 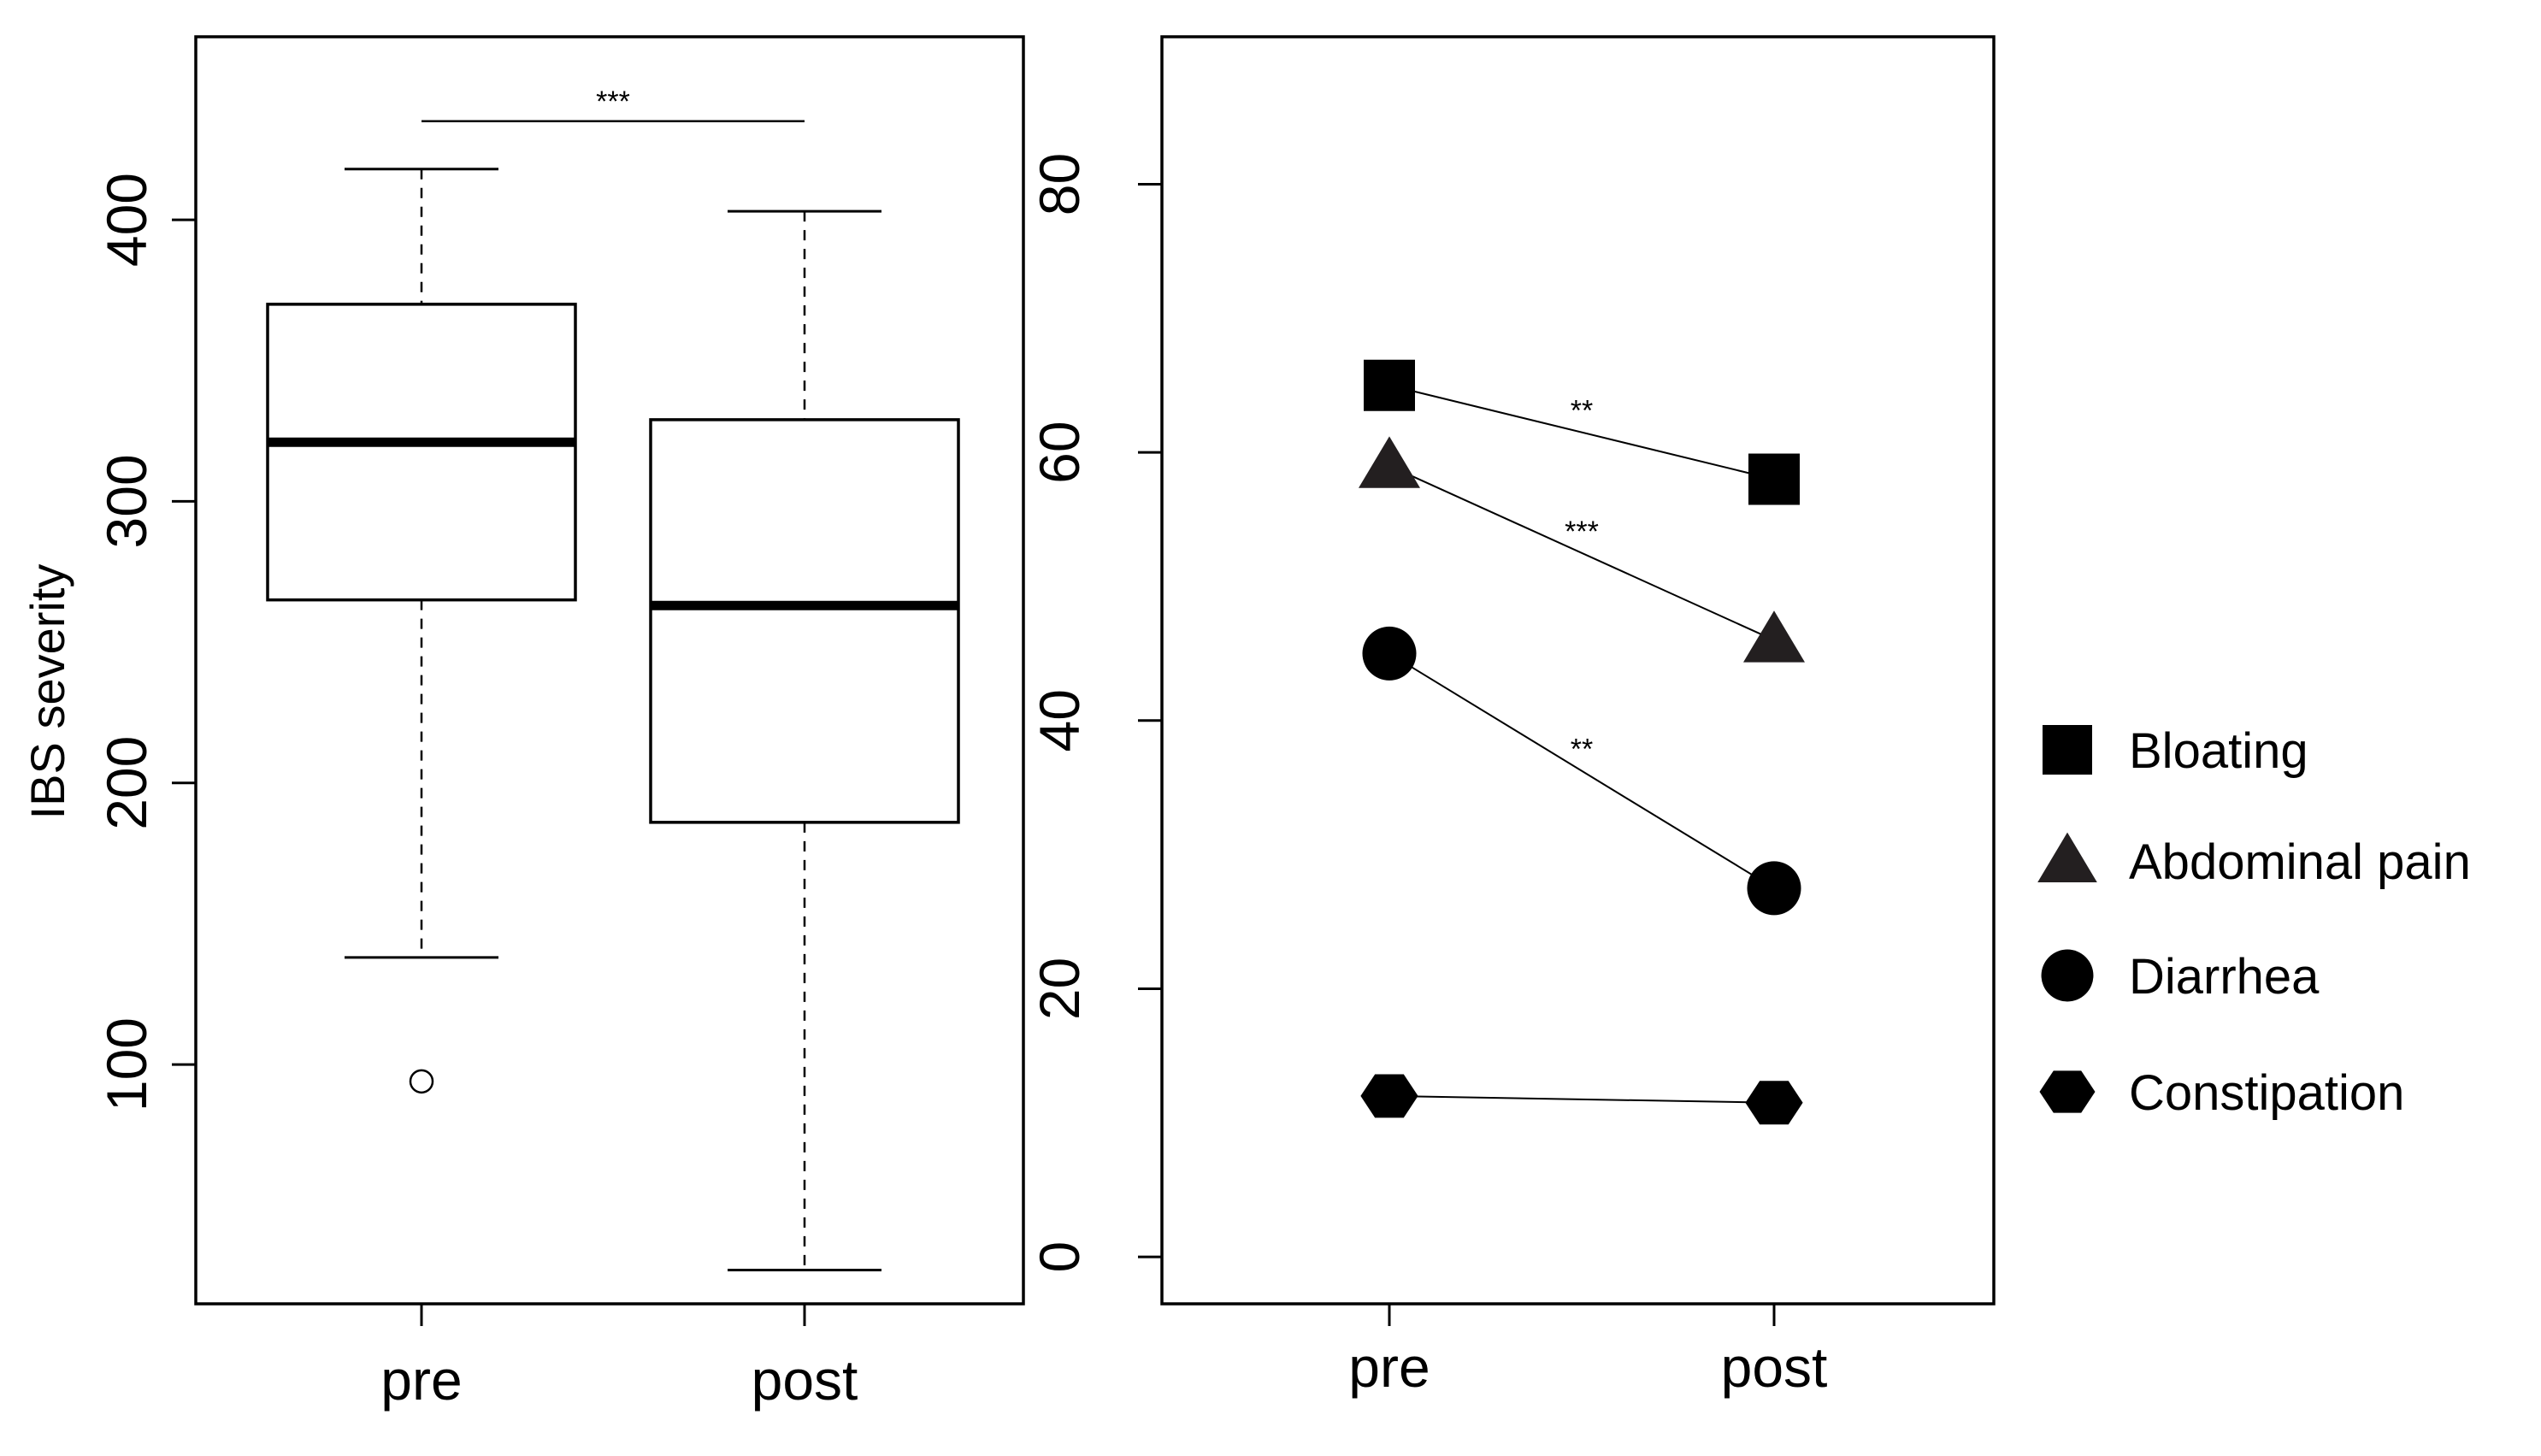 I want to click on series-abdominal-pain, so click(x=1582, y=549).